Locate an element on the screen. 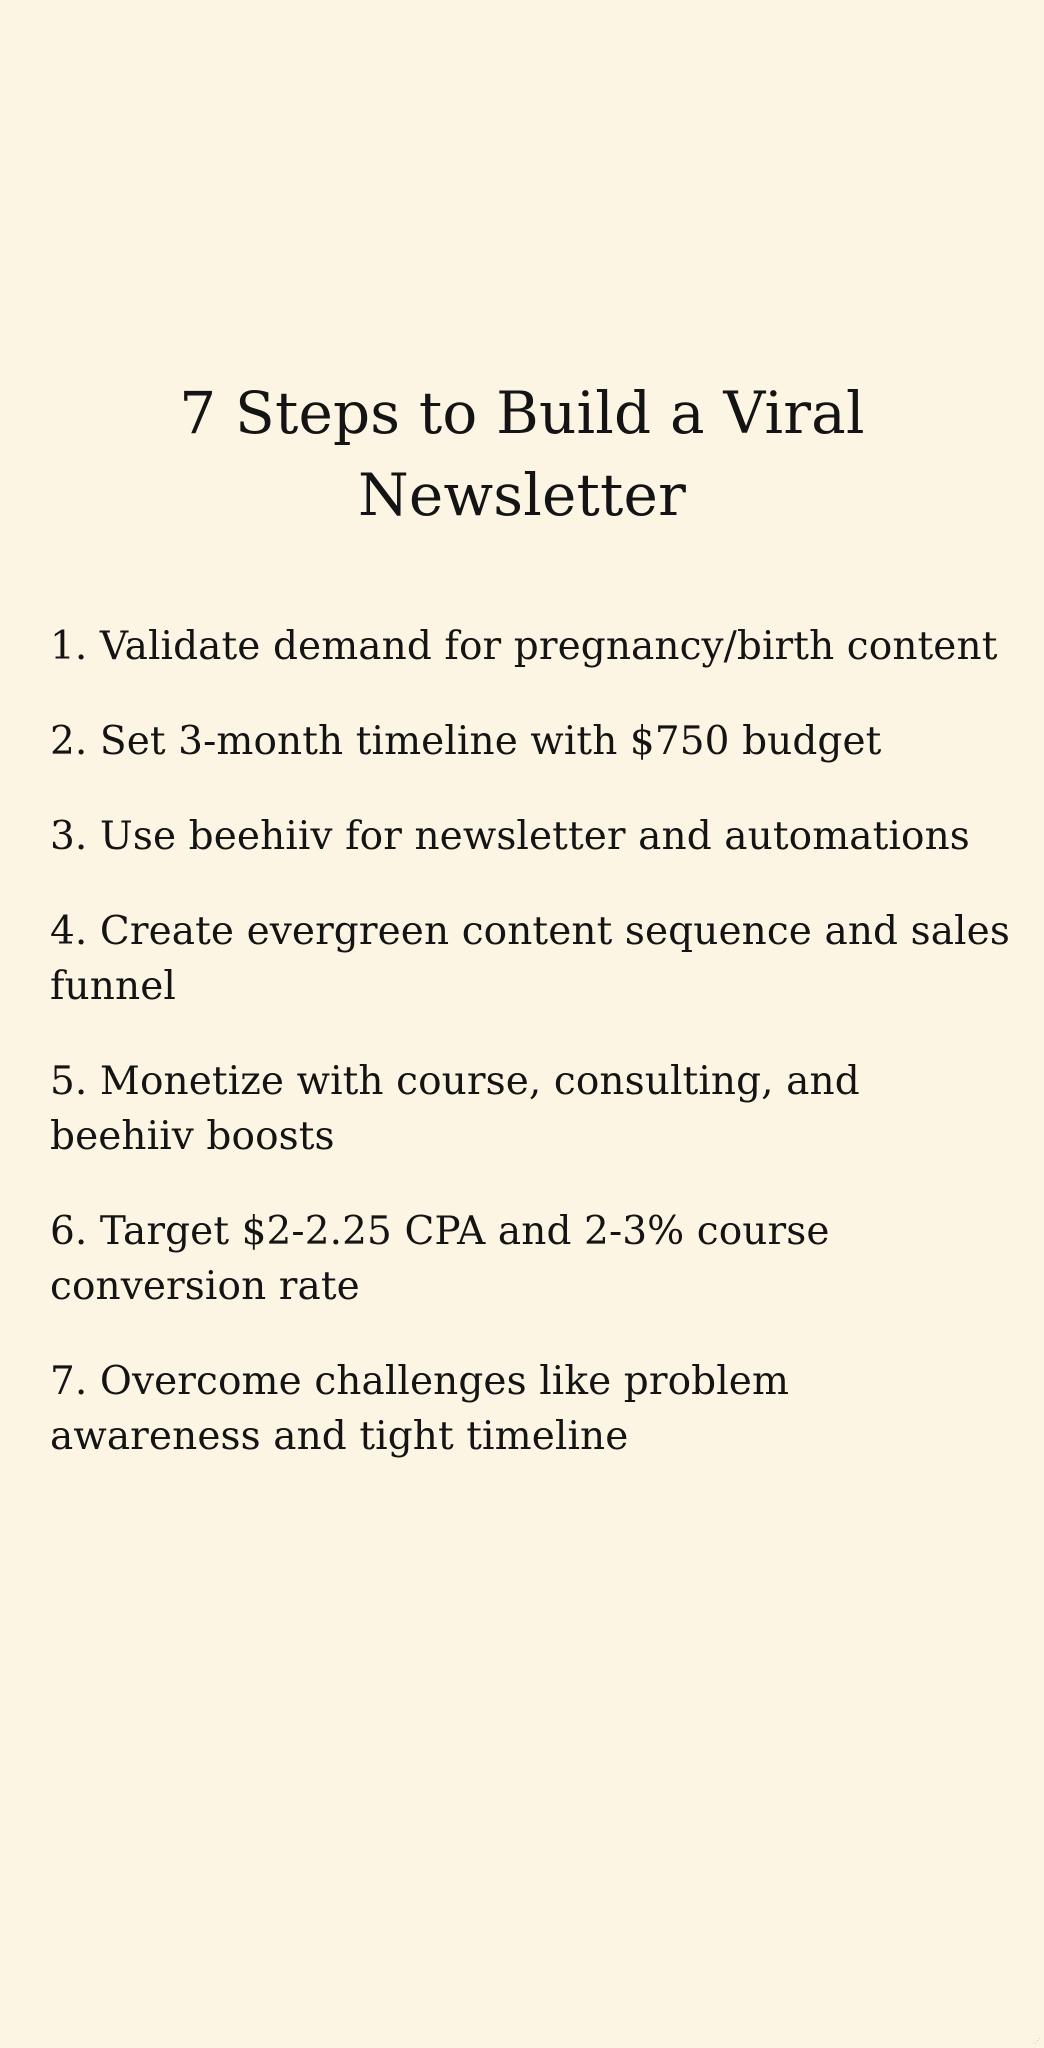 Image resolution: width=1044 pixels, height=2048 pixels. title-line-2: Newsletter is located at coordinates (522, 495).